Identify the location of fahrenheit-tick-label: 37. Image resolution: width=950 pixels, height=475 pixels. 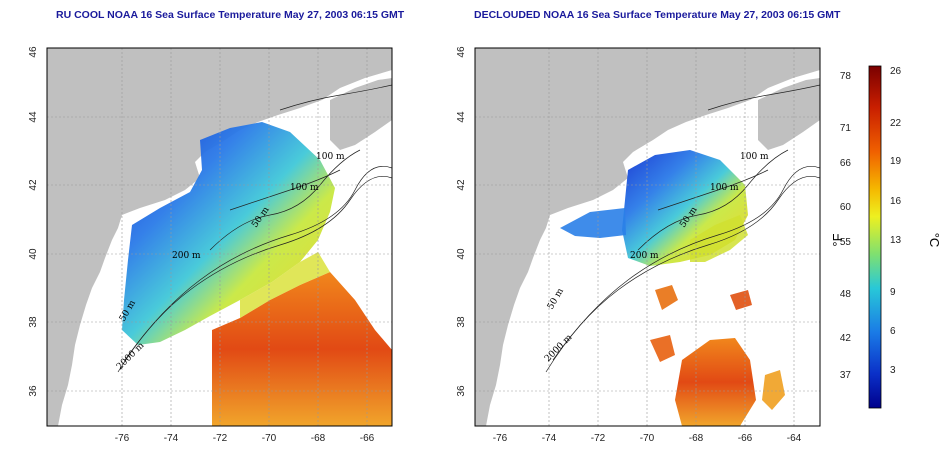
(846, 375).